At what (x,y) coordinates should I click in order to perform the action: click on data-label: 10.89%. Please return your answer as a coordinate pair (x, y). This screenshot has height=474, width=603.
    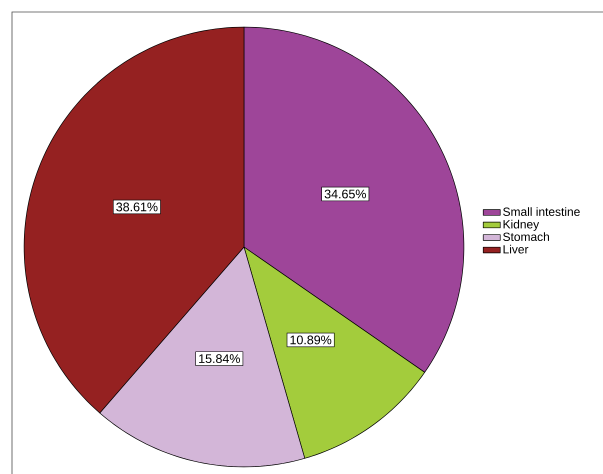
    Looking at the image, I should click on (311, 340).